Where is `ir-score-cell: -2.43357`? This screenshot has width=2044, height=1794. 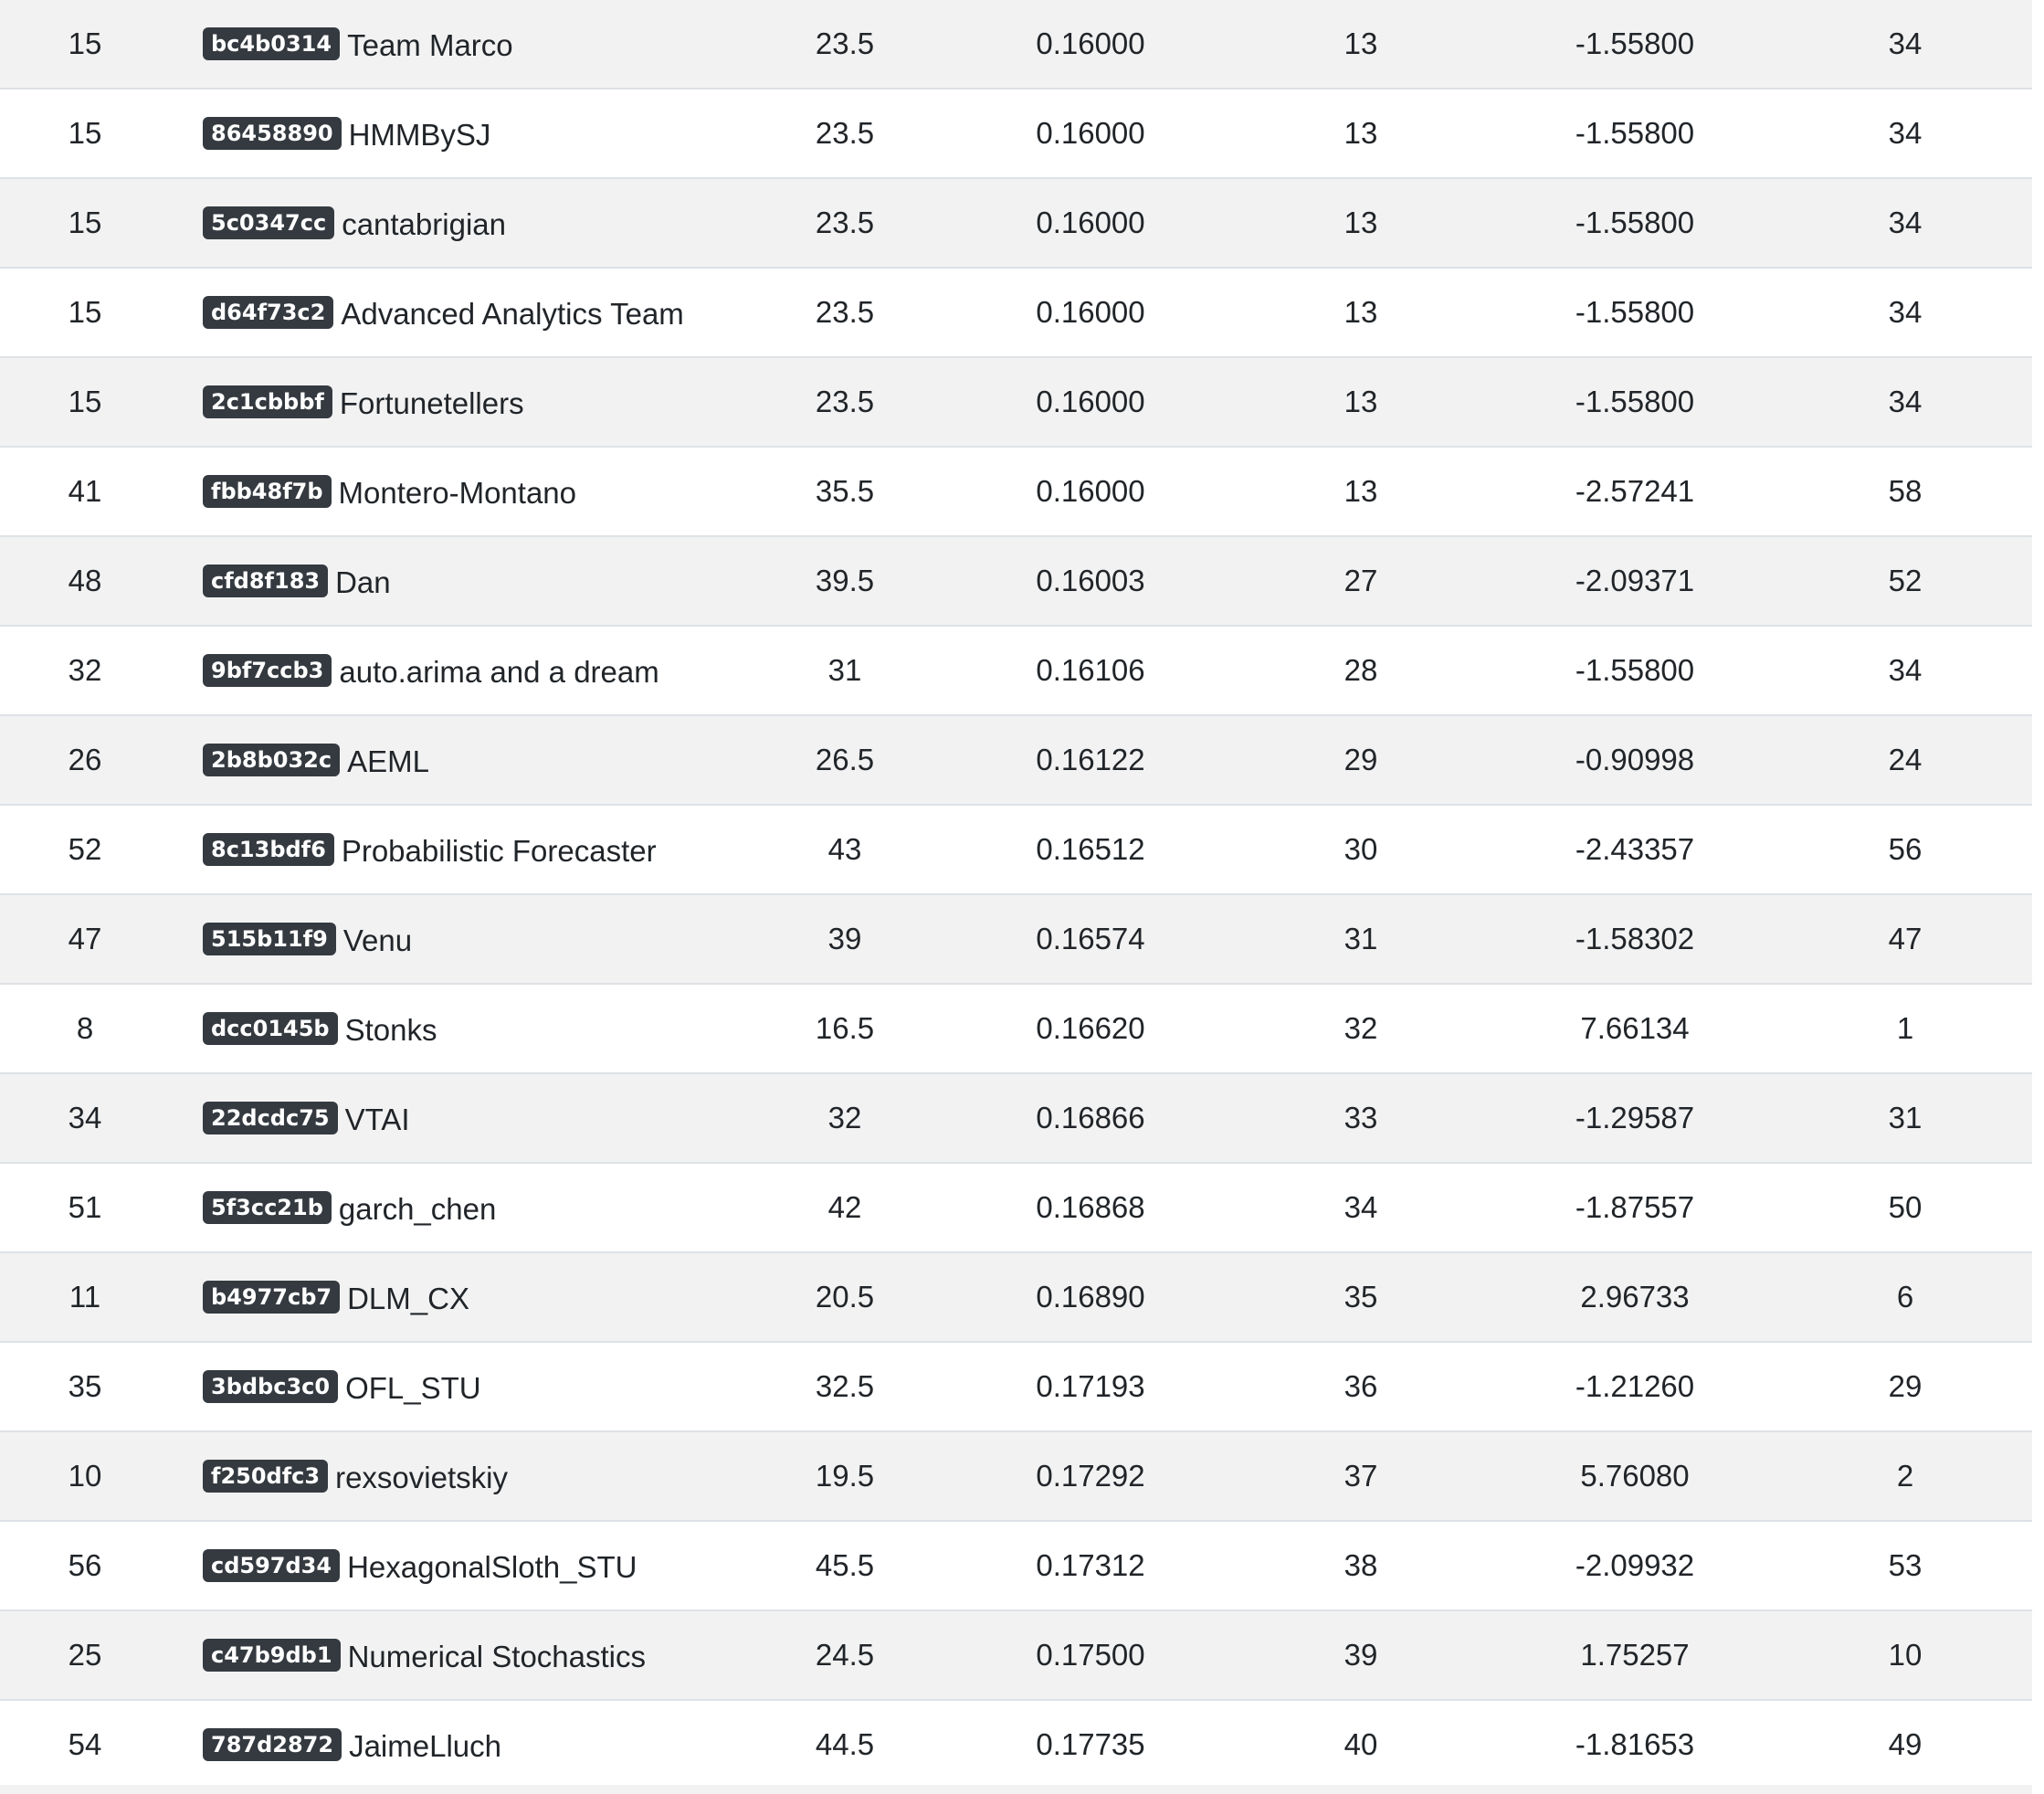 ir-score-cell: -2.43357 is located at coordinates (1635, 849).